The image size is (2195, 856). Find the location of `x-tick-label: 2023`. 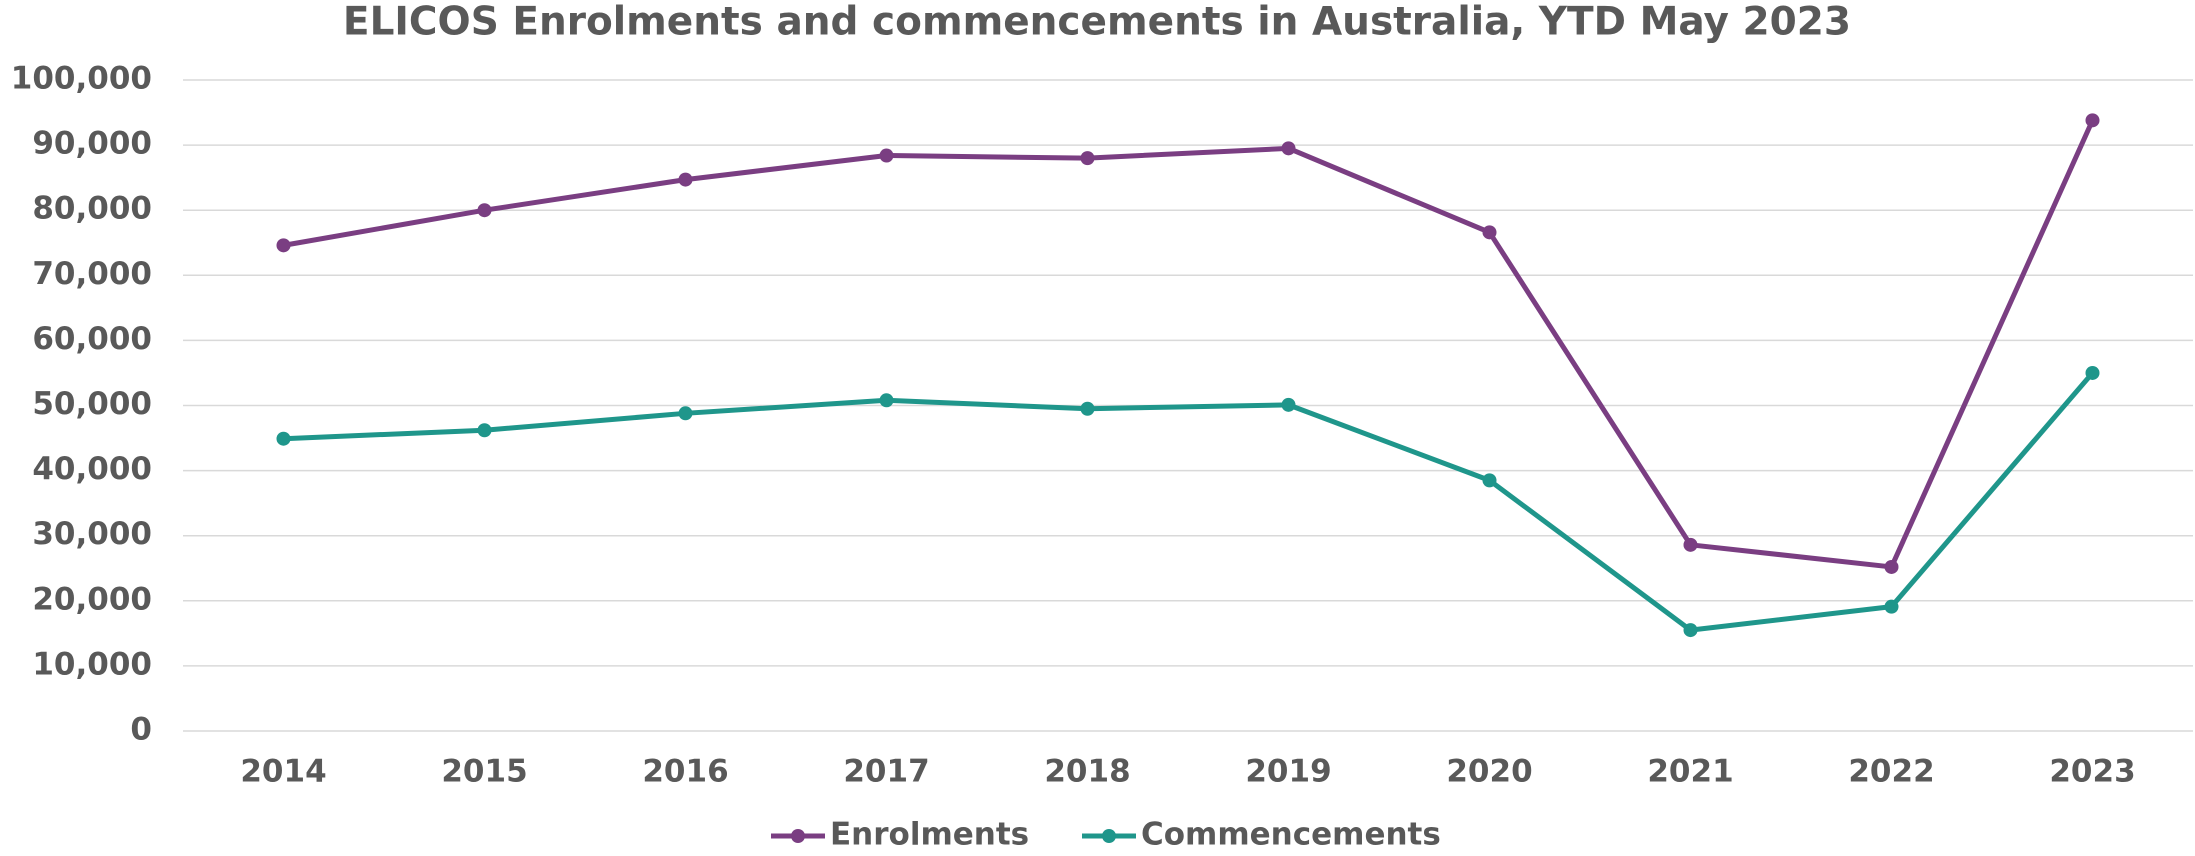

x-tick-label: 2023 is located at coordinates (2092, 772).